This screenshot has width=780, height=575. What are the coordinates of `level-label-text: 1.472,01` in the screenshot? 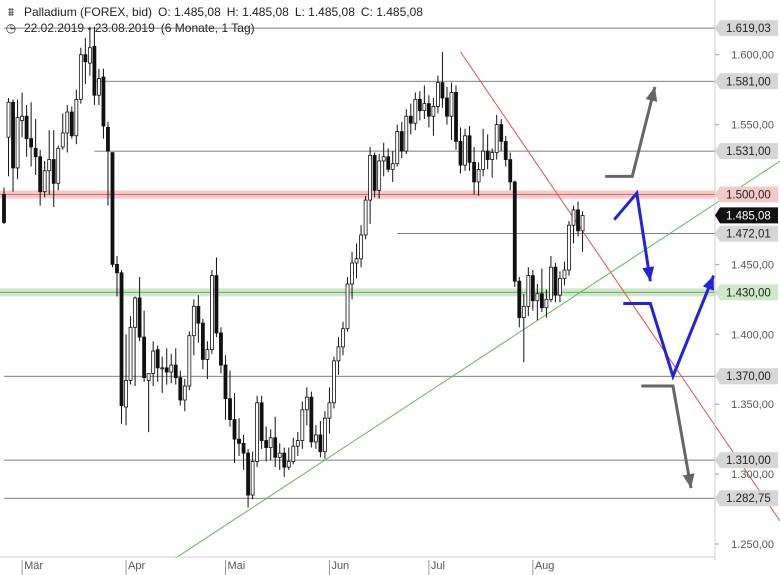 It's located at (748, 235).